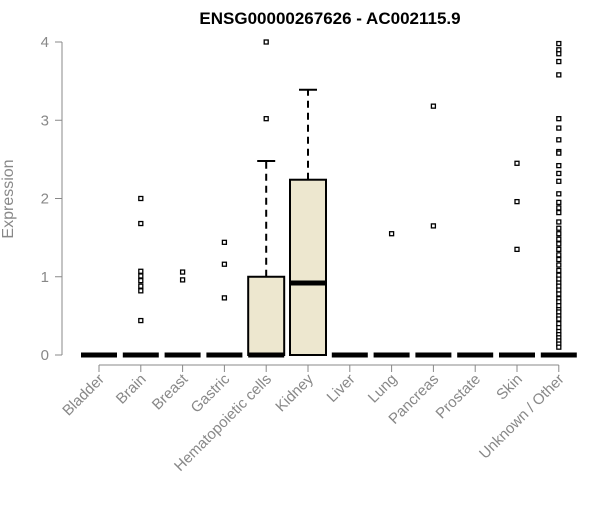 The image size is (600, 505). What do you see at coordinates (341, 388) in the screenshot?
I see `x-tick-label: Liver` at bounding box center [341, 388].